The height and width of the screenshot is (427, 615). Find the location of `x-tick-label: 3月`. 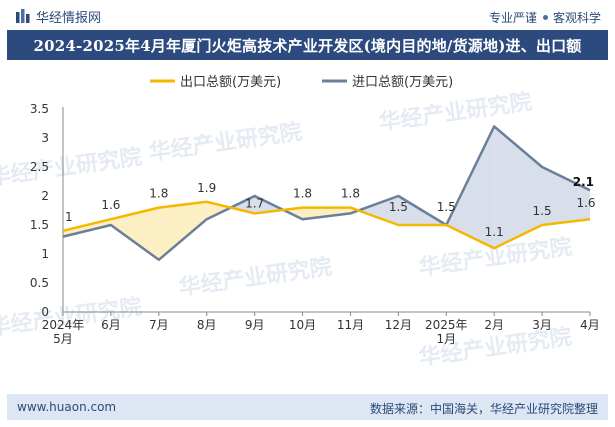

x-tick-label: 3月 is located at coordinates (542, 325).